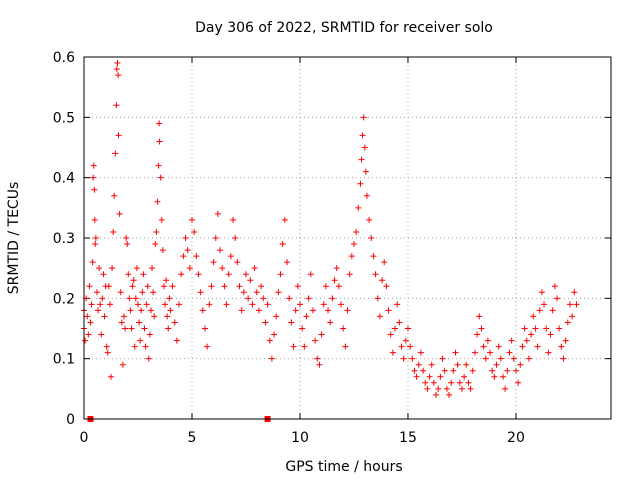 This screenshot has height=480, width=640. I want to click on y-tick-label: 0.1, so click(64, 360).